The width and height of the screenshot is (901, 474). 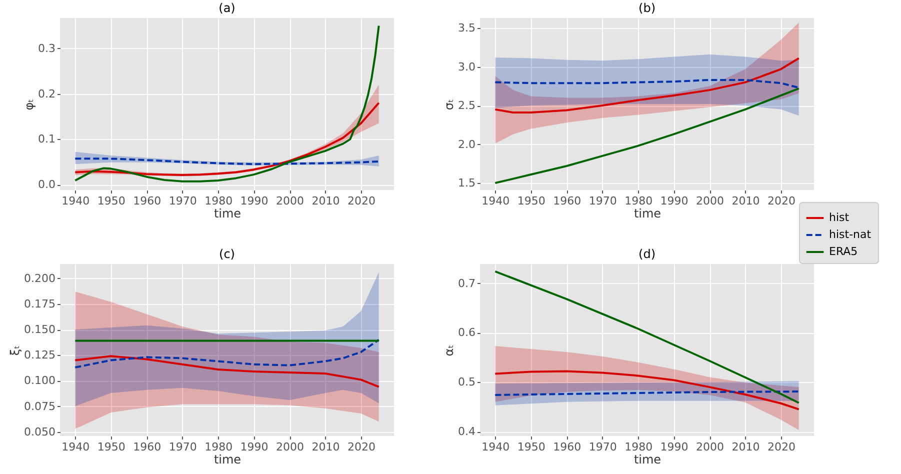 What do you see at coordinates (850, 234) in the screenshot?
I see `legend-label: hist-nat` at bounding box center [850, 234].